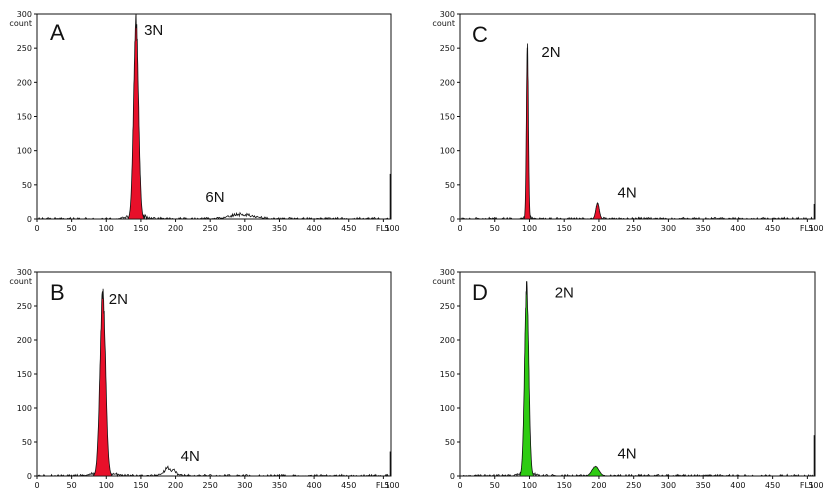 This screenshot has height=502, width=825. Describe the element at coordinates (214, 197) in the screenshot. I see `peak-label-6N: 6N` at that location.